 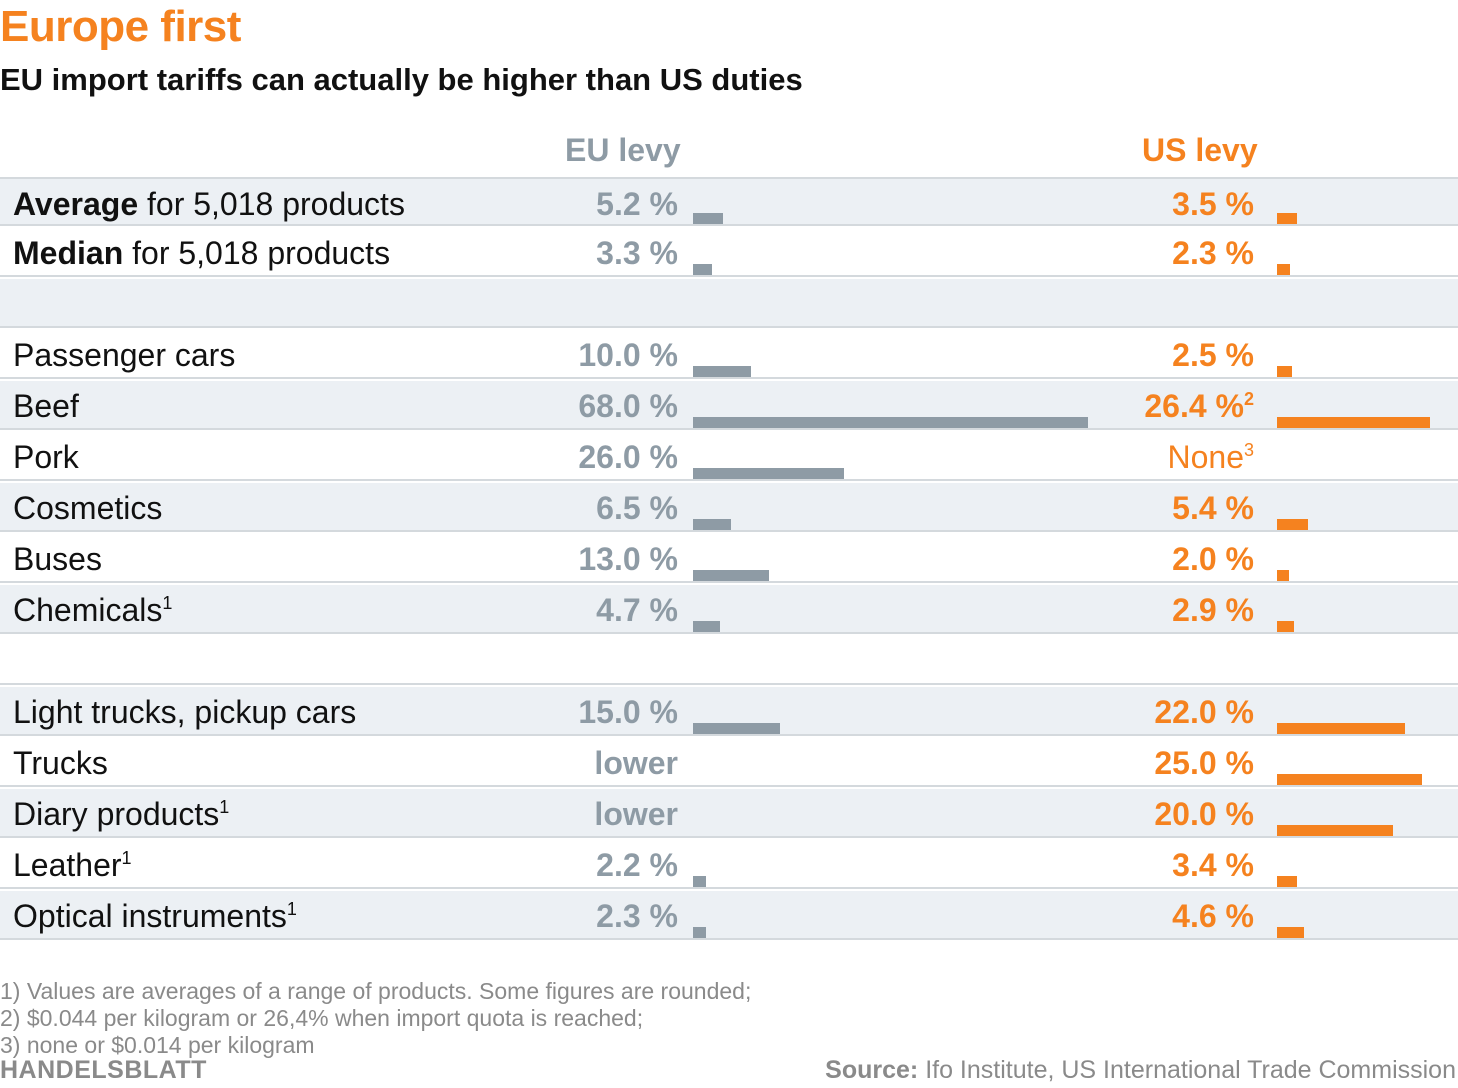 I want to click on us-value-text: 3.5 %, so click(x=1213, y=204).